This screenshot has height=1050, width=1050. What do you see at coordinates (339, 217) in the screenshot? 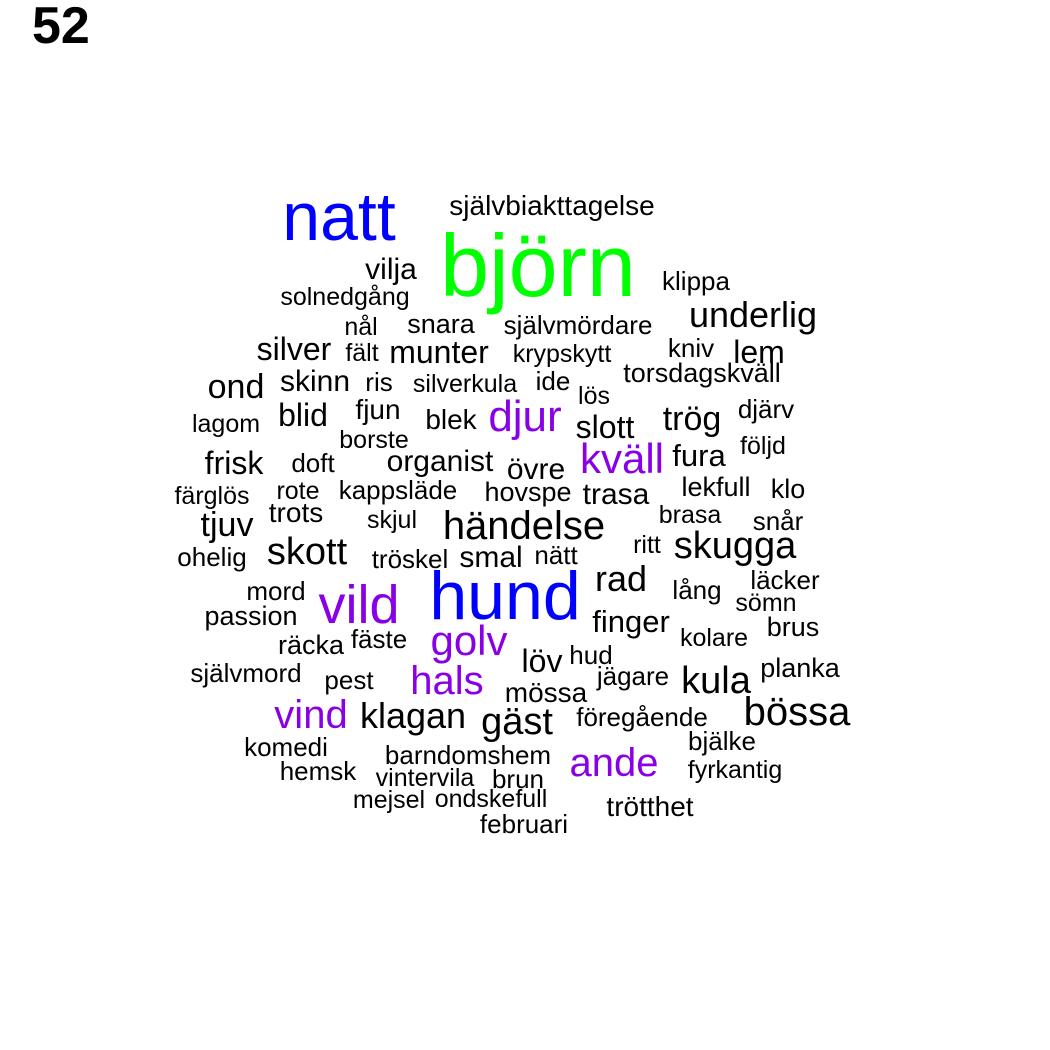
I see `word-natt: natt` at bounding box center [339, 217].